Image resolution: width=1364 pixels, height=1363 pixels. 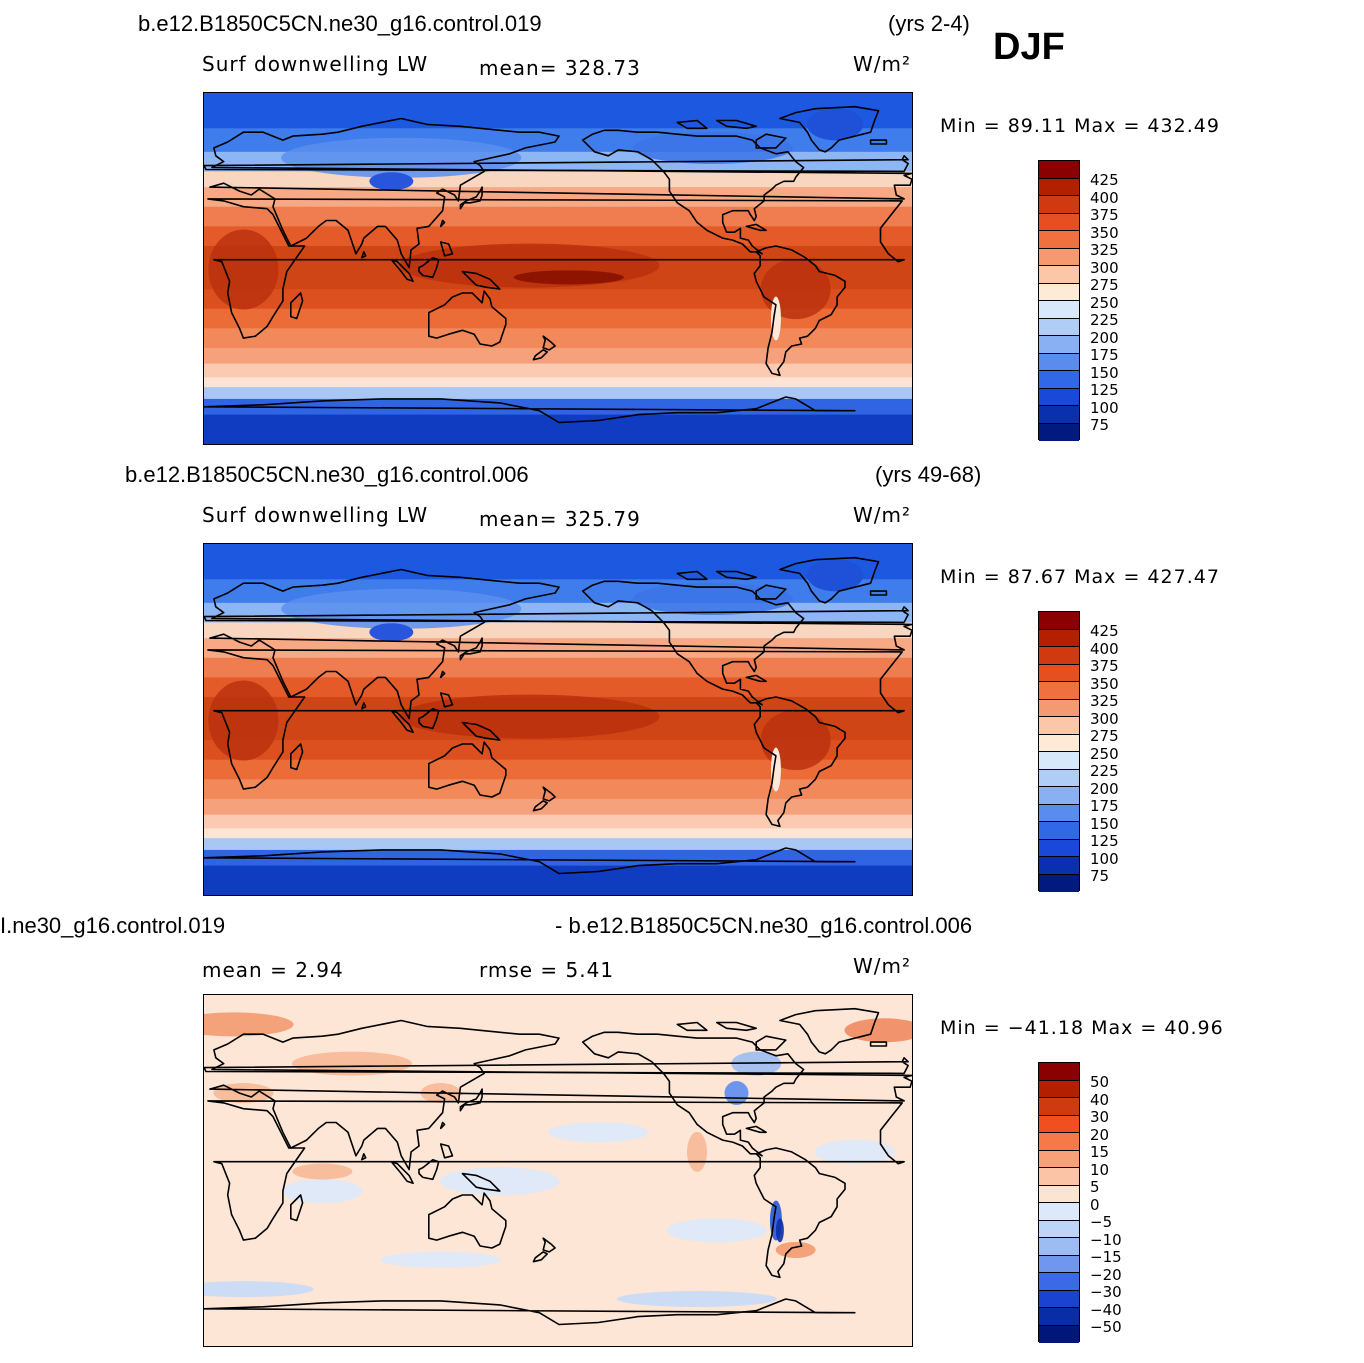 What do you see at coordinates (1029, 47) in the screenshot?
I see `season-label: DJF` at bounding box center [1029, 47].